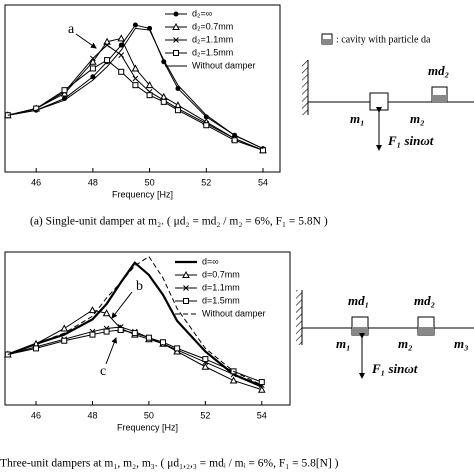  What do you see at coordinates (212, 26) in the screenshot?
I see `legend-label: d₂=0.7mm` at bounding box center [212, 26].